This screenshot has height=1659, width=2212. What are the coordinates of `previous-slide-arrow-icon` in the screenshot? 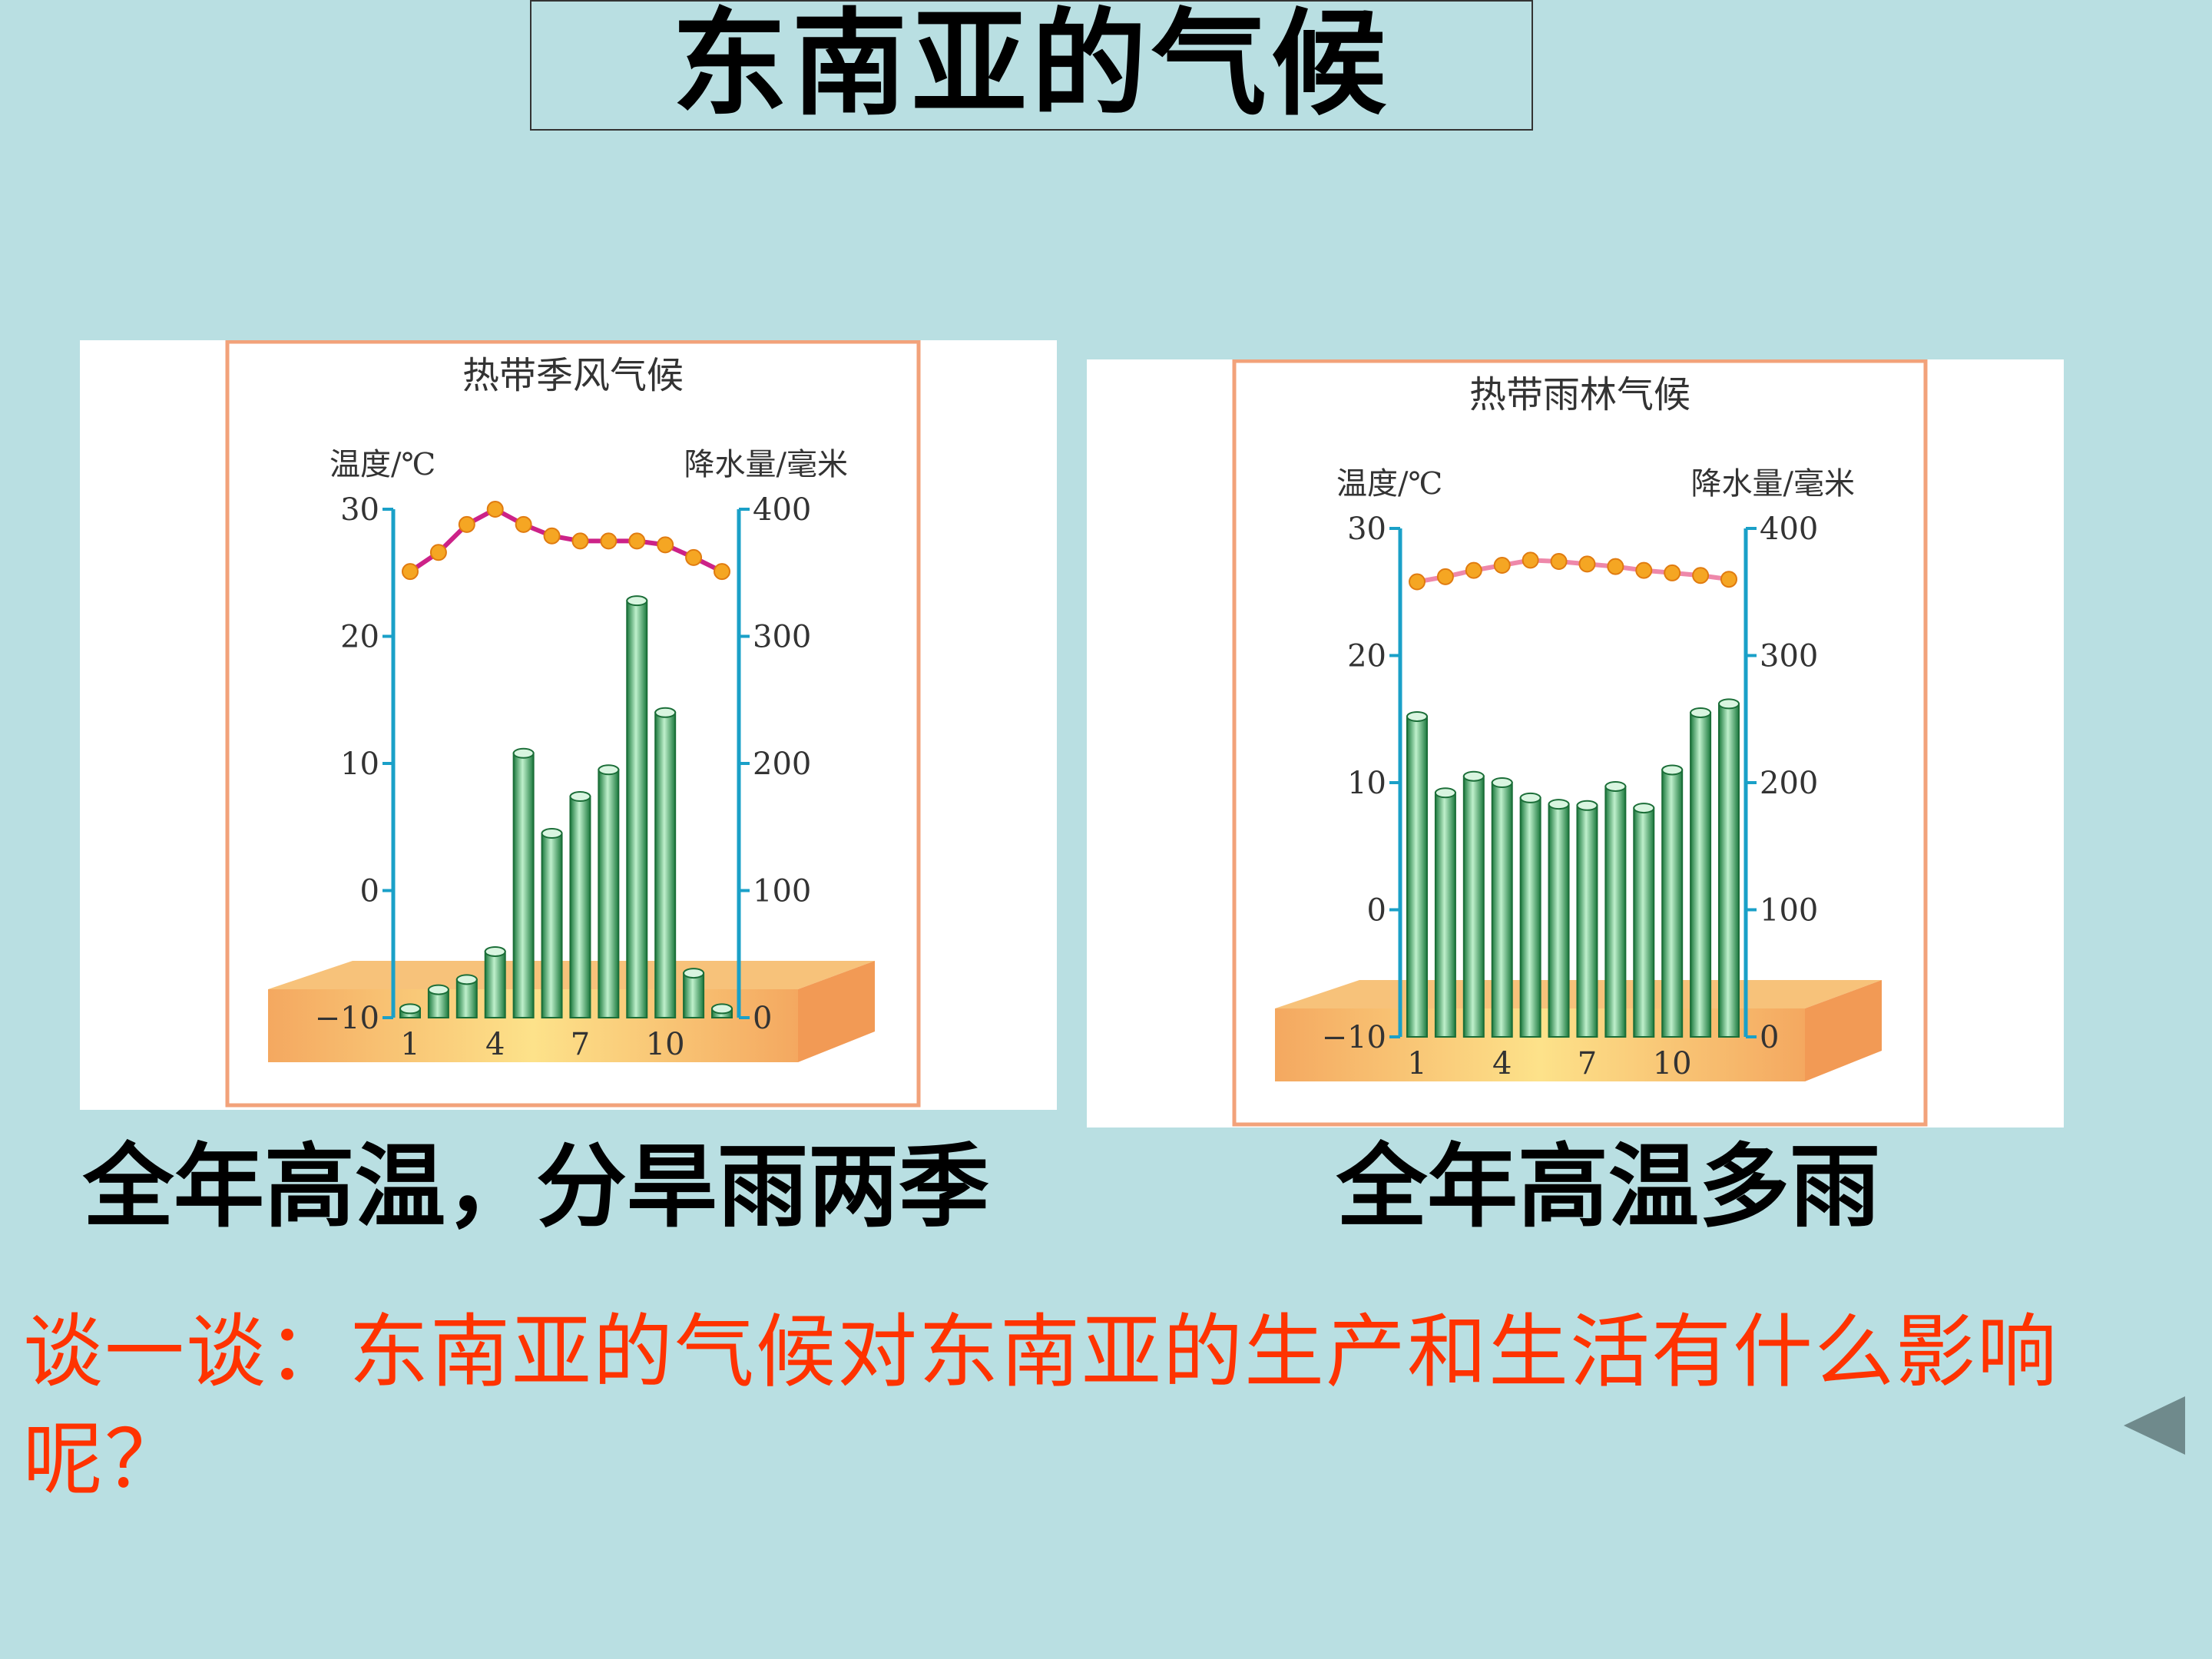 It's located at (2155, 1425).